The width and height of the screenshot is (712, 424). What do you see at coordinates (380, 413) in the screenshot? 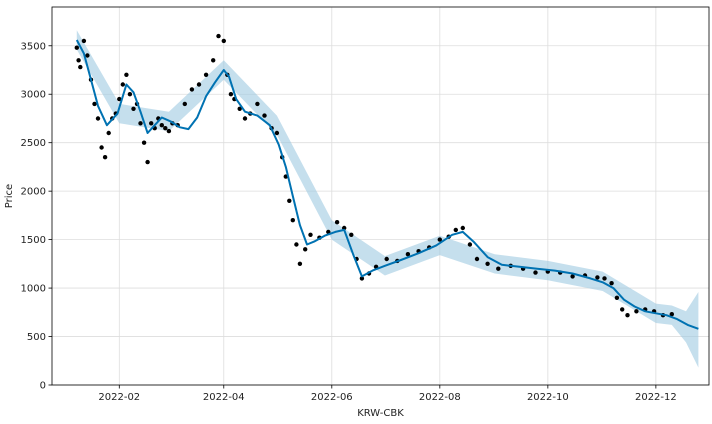
I see `x-axis-label: KRW-CBK` at bounding box center [380, 413].